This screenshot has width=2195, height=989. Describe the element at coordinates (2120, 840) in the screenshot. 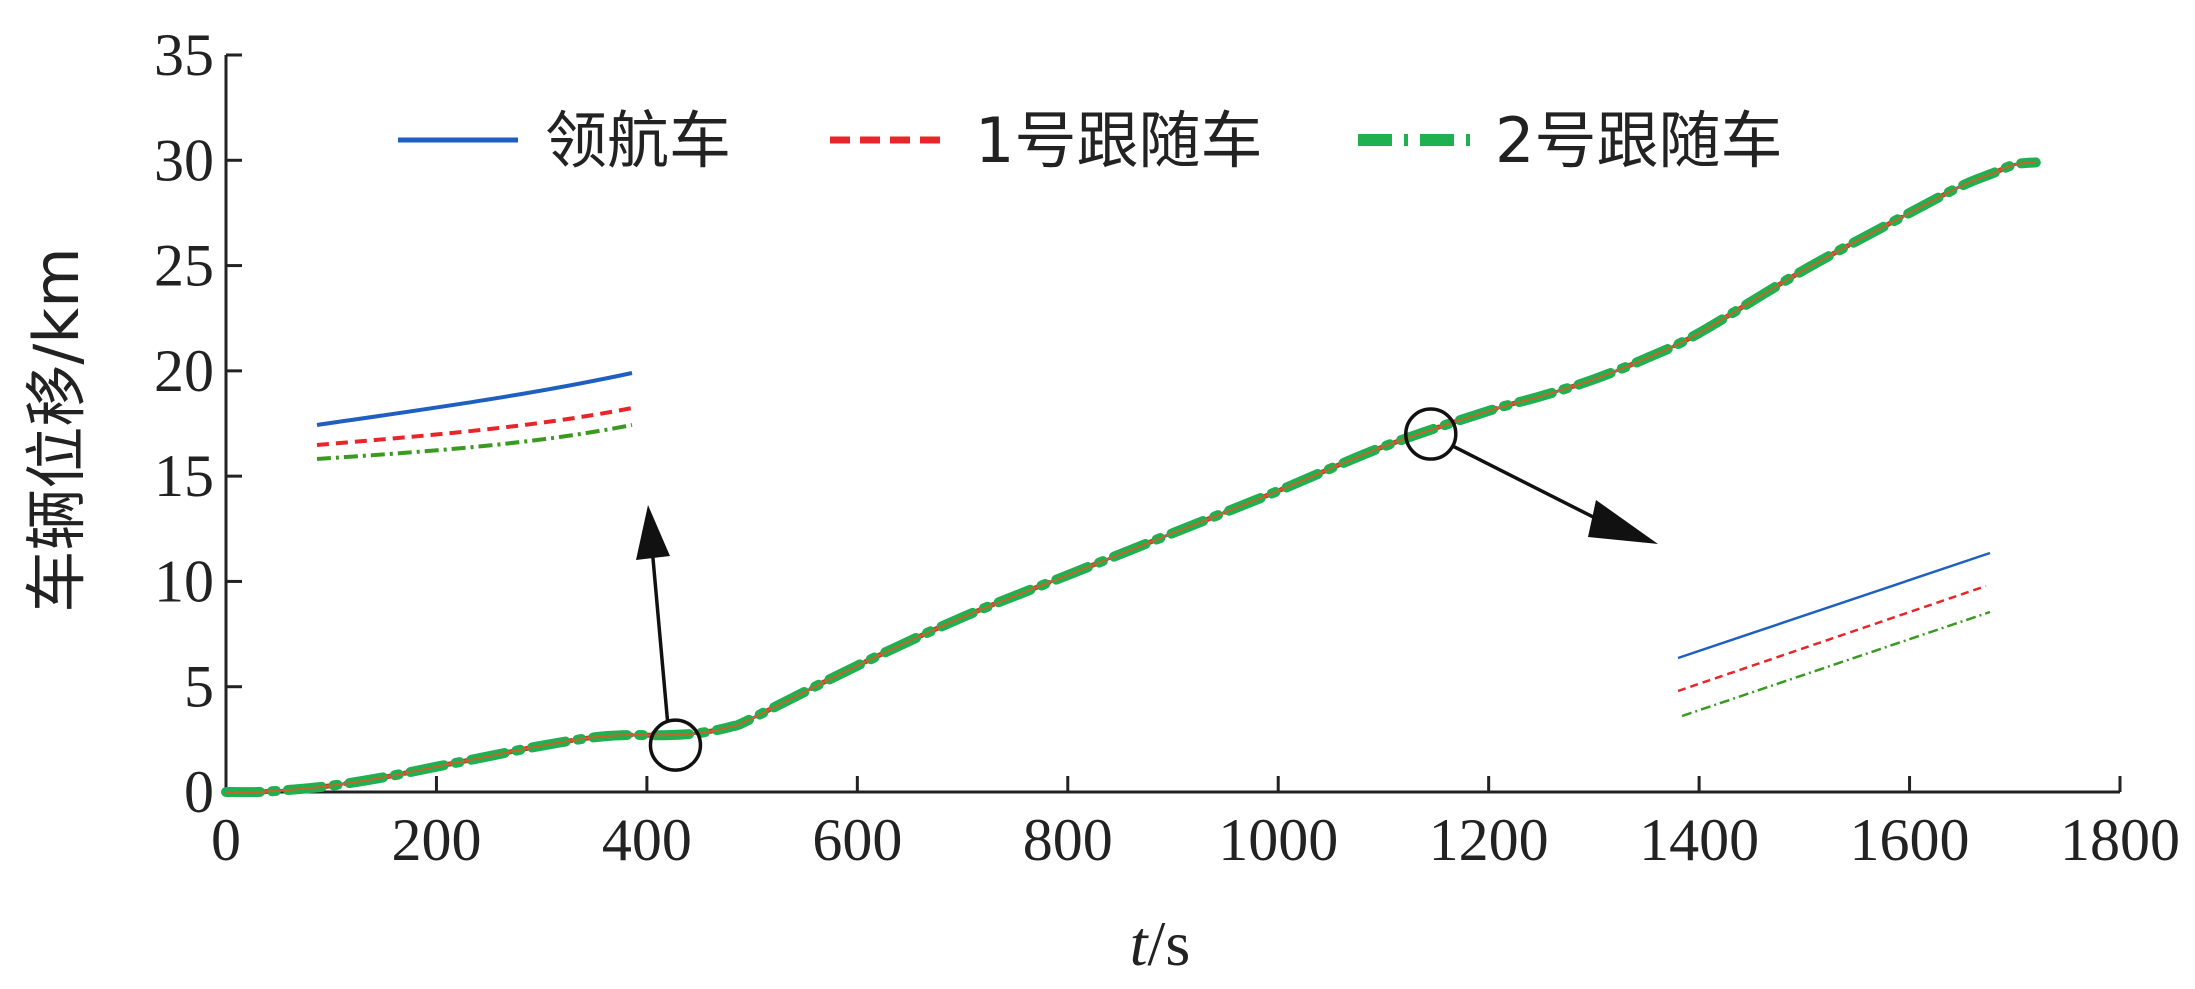

I see `x-tick-label: 1800` at that location.